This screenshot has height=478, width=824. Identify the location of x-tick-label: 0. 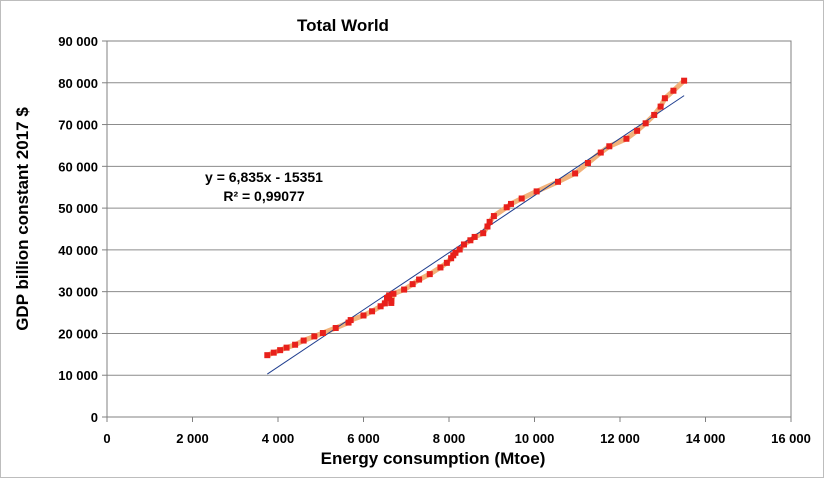
(106, 438).